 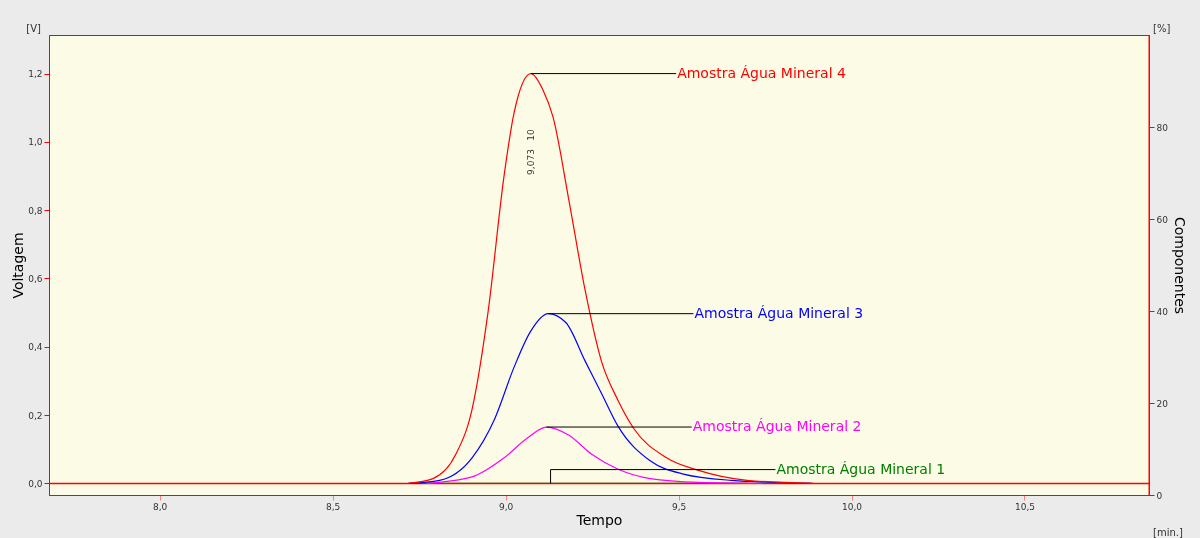 What do you see at coordinates (779, 312) in the screenshot?
I see `text: Amostra Água Mineral 3` at bounding box center [779, 312].